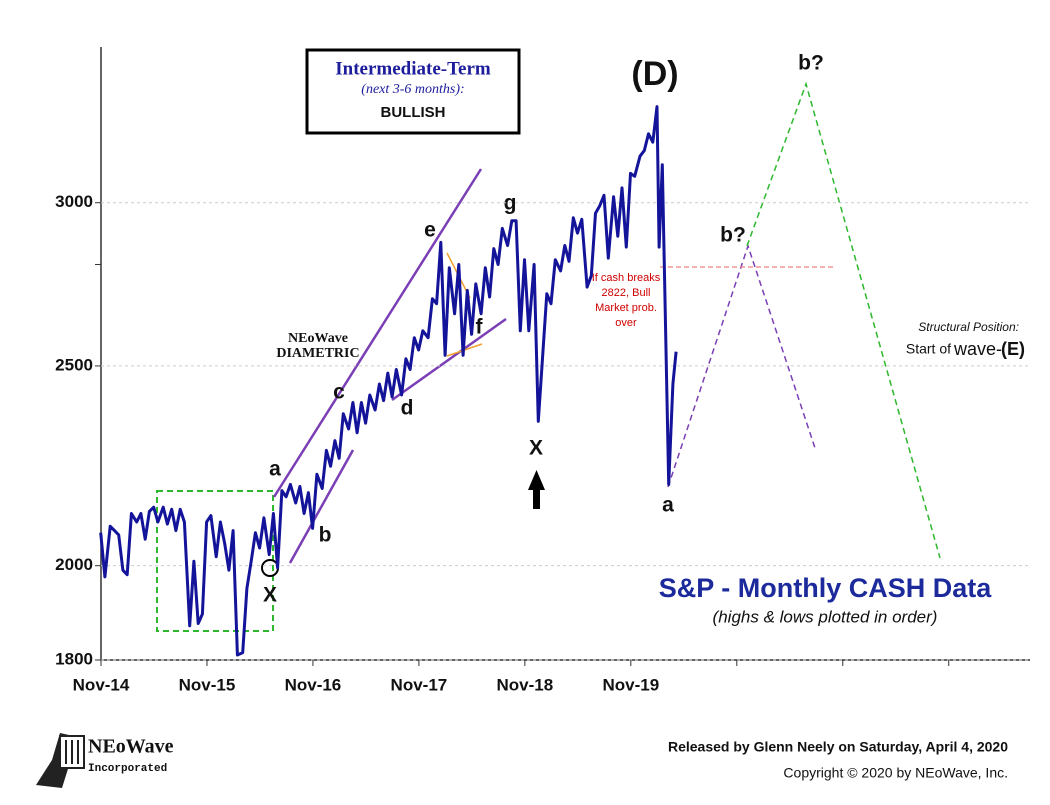 The image size is (1050, 805). I want to click on annotation: Market prob., so click(626, 308).